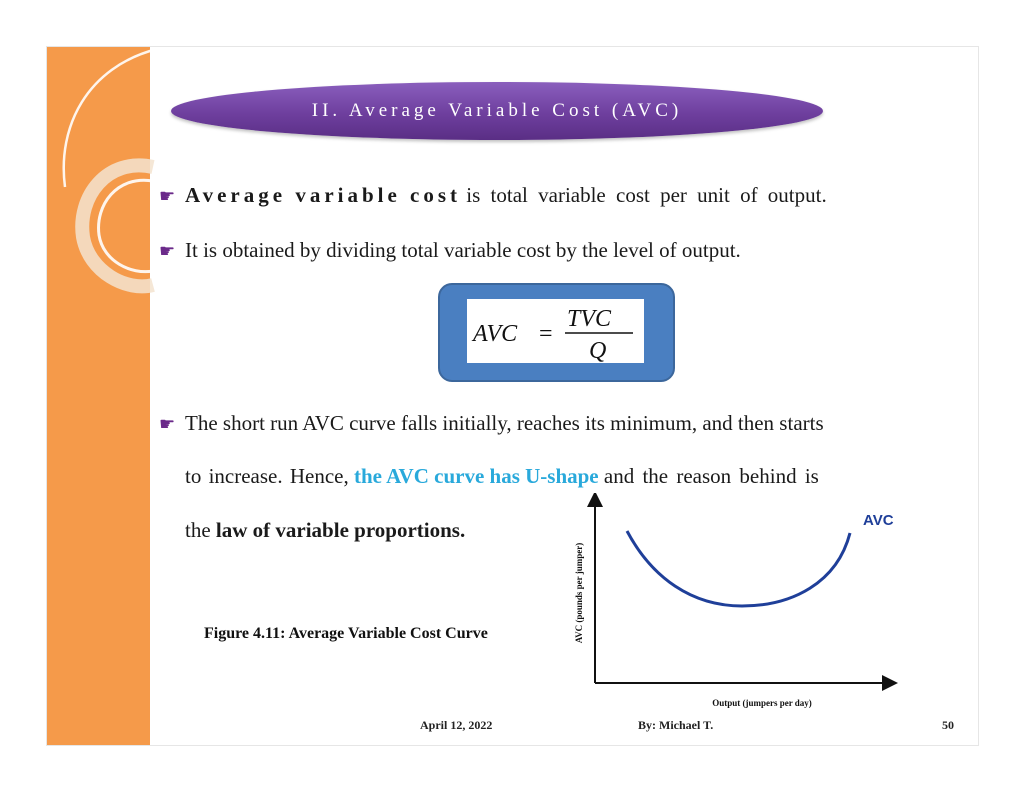 This screenshot has width=1024, height=791. What do you see at coordinates (346, 633) in the screenshot?
I see `figure-caption: Figure 4.11: Average Variable Cost Curve` at bounding box center [346, 633].